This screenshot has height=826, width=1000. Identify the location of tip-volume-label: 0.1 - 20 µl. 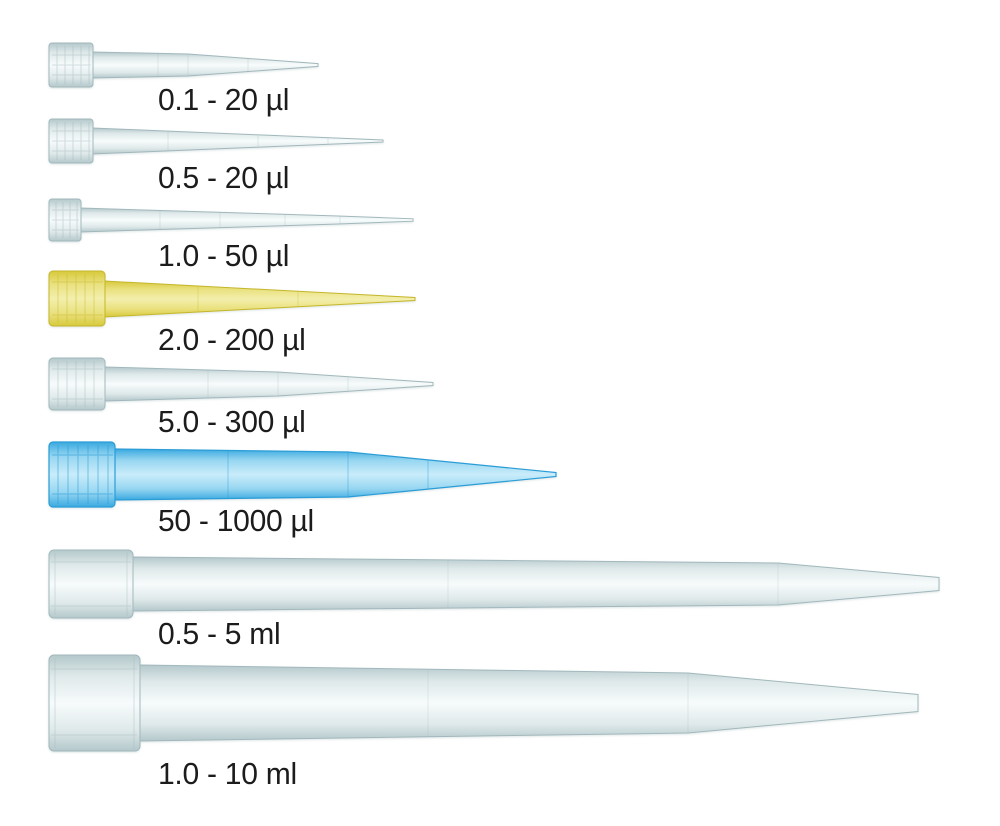
(224, 99).